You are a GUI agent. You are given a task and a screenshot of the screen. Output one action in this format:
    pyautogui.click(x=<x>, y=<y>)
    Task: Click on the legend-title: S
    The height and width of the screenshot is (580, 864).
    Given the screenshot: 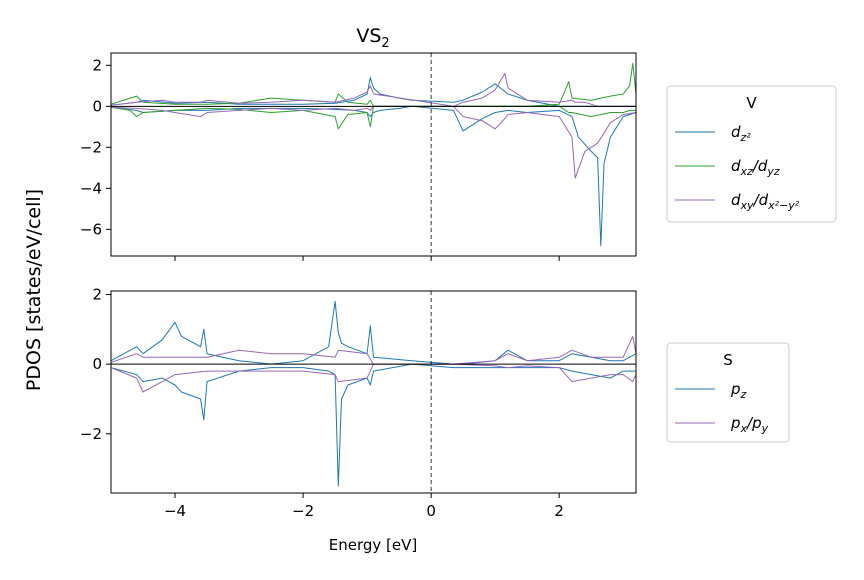 What is the action you would take?
    pyautogui.click(x=728, y=360)
    